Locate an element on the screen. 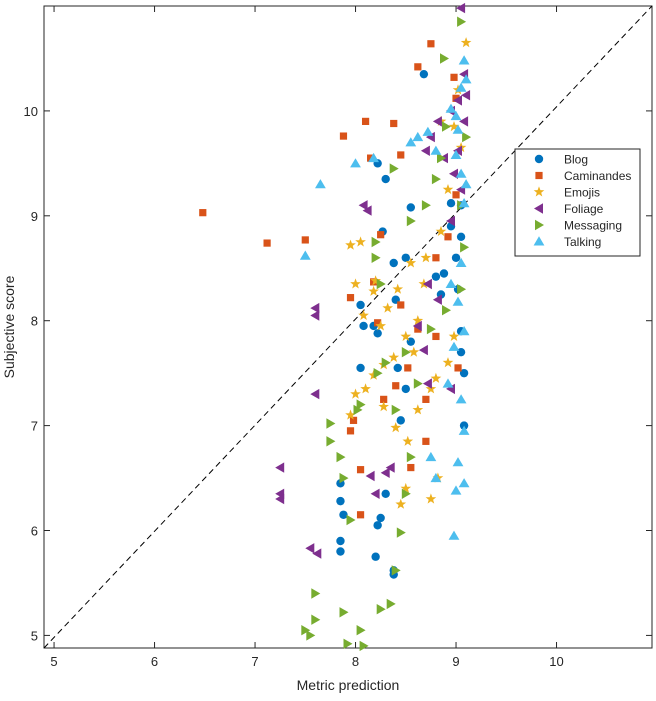 Image resolution: width=656 pixels, height=701 pixels. y-tick-label: 5 is located at coordinates (34, 635).